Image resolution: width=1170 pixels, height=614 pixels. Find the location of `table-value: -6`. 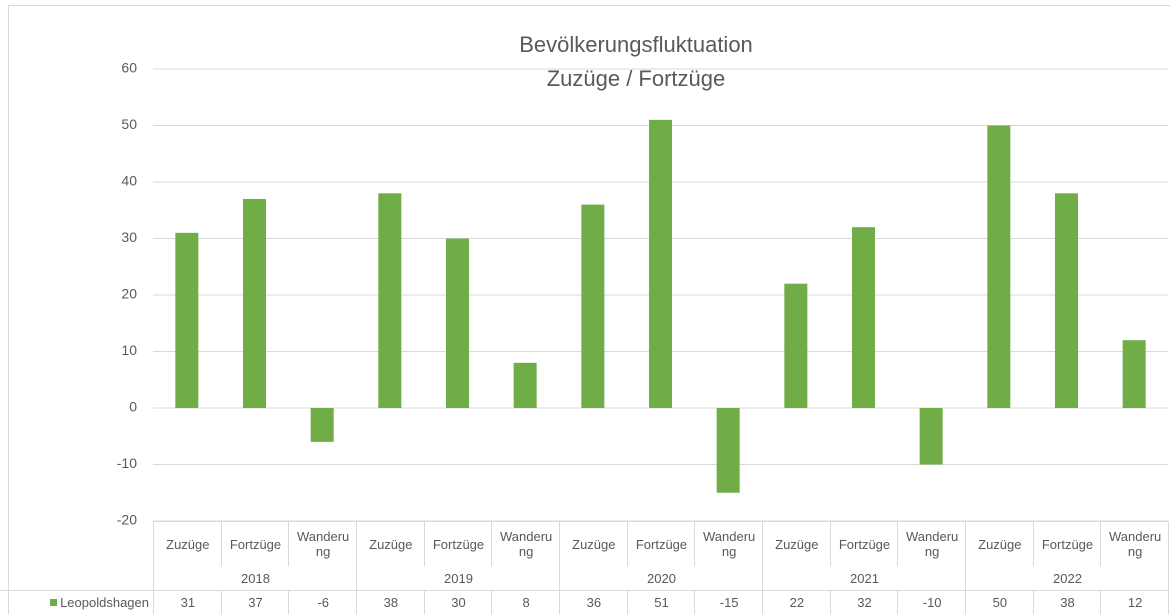

table-value: -6 is located at coordinates (322, 602).